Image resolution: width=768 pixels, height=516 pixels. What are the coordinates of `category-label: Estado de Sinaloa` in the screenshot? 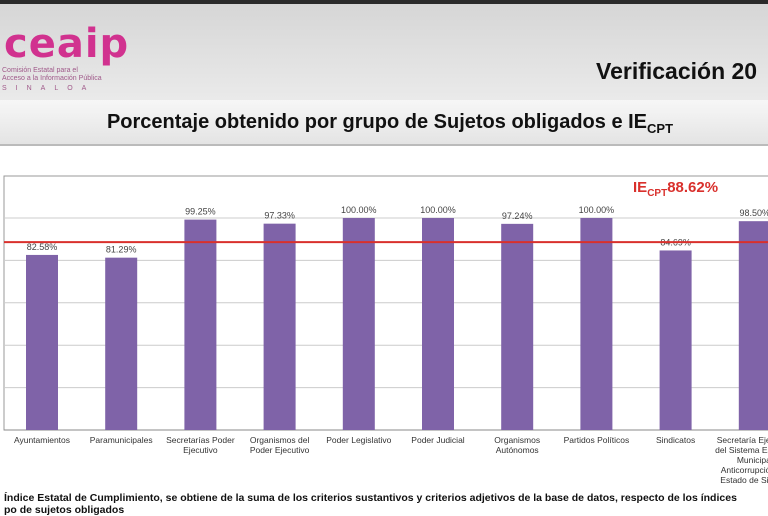 It's located at (744, 480).